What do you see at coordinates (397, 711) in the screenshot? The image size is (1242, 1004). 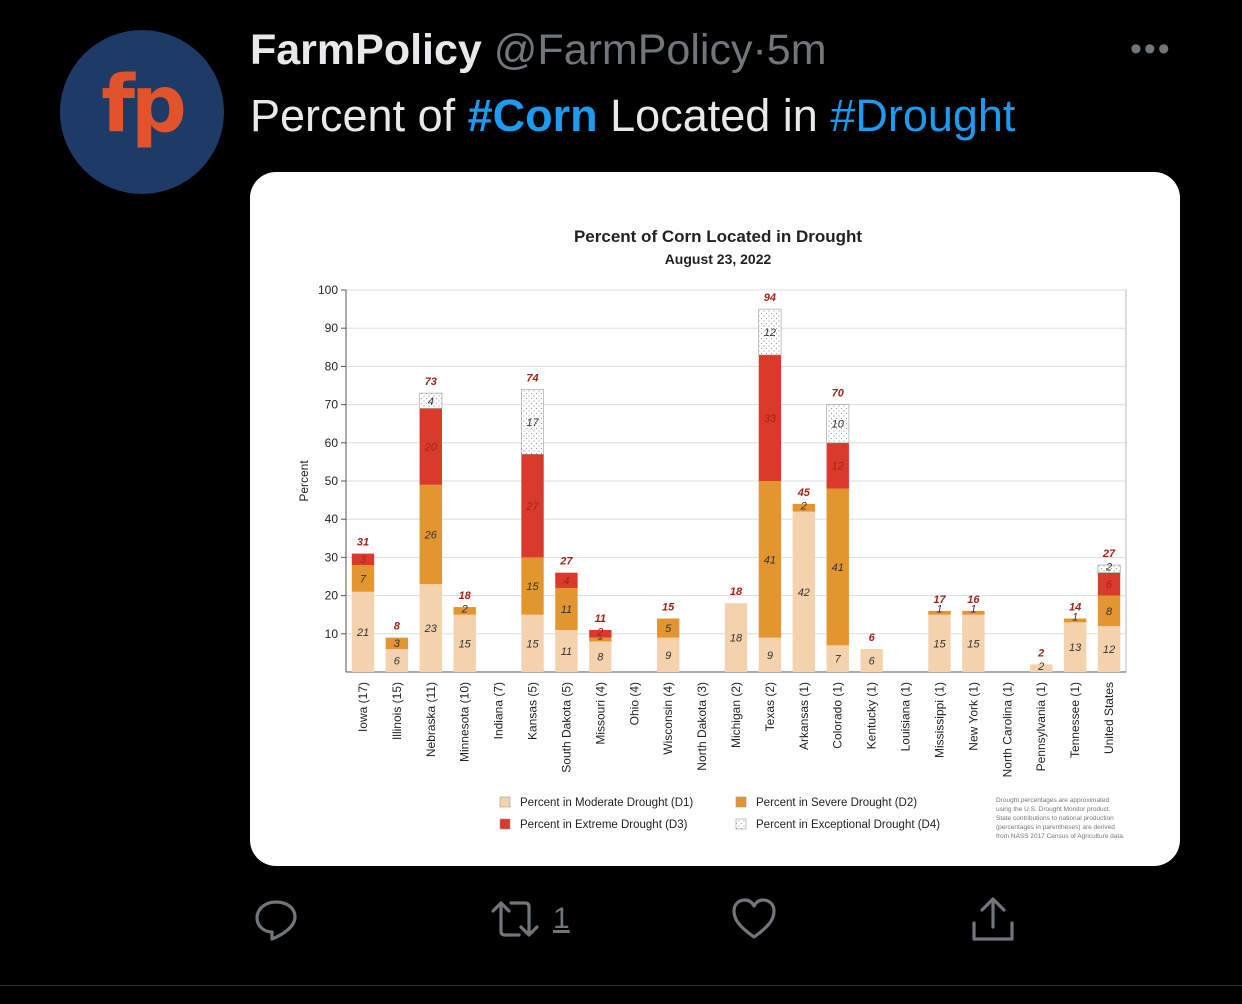 I see `x-tick-label: Illinois (15)` at bounding box center [397, 711].